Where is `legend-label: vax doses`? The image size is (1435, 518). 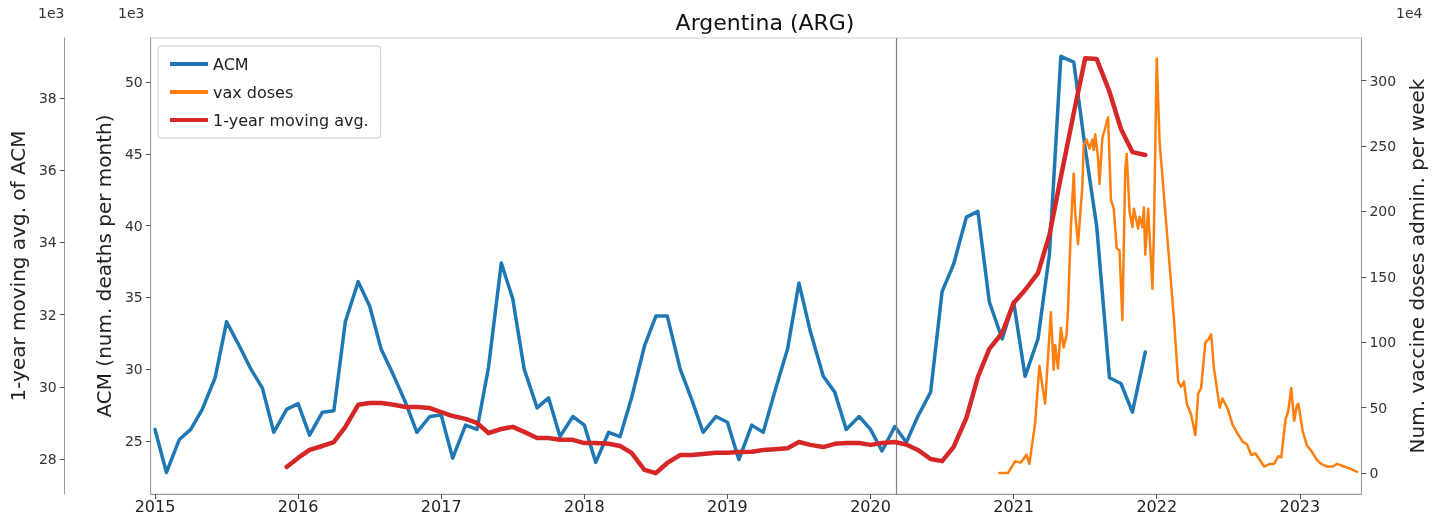 legend-label: vax doses is located at coordinates (253, 92).